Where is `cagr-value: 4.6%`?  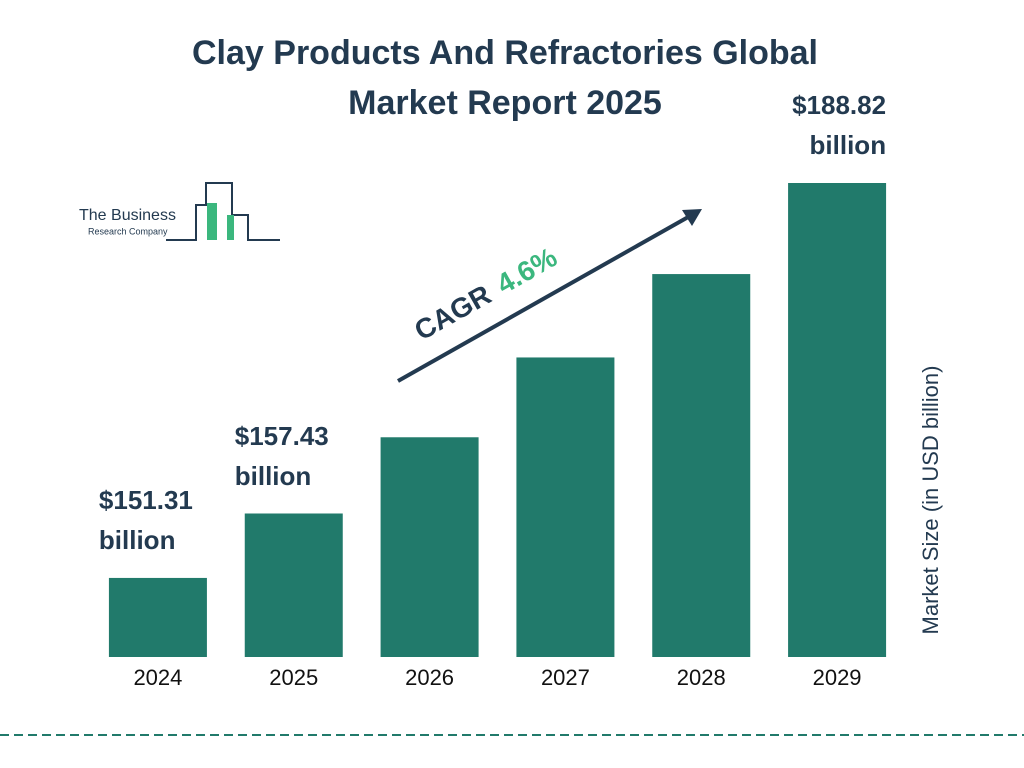 cagr-value: 4.6% is located at coordinates (527, 271).